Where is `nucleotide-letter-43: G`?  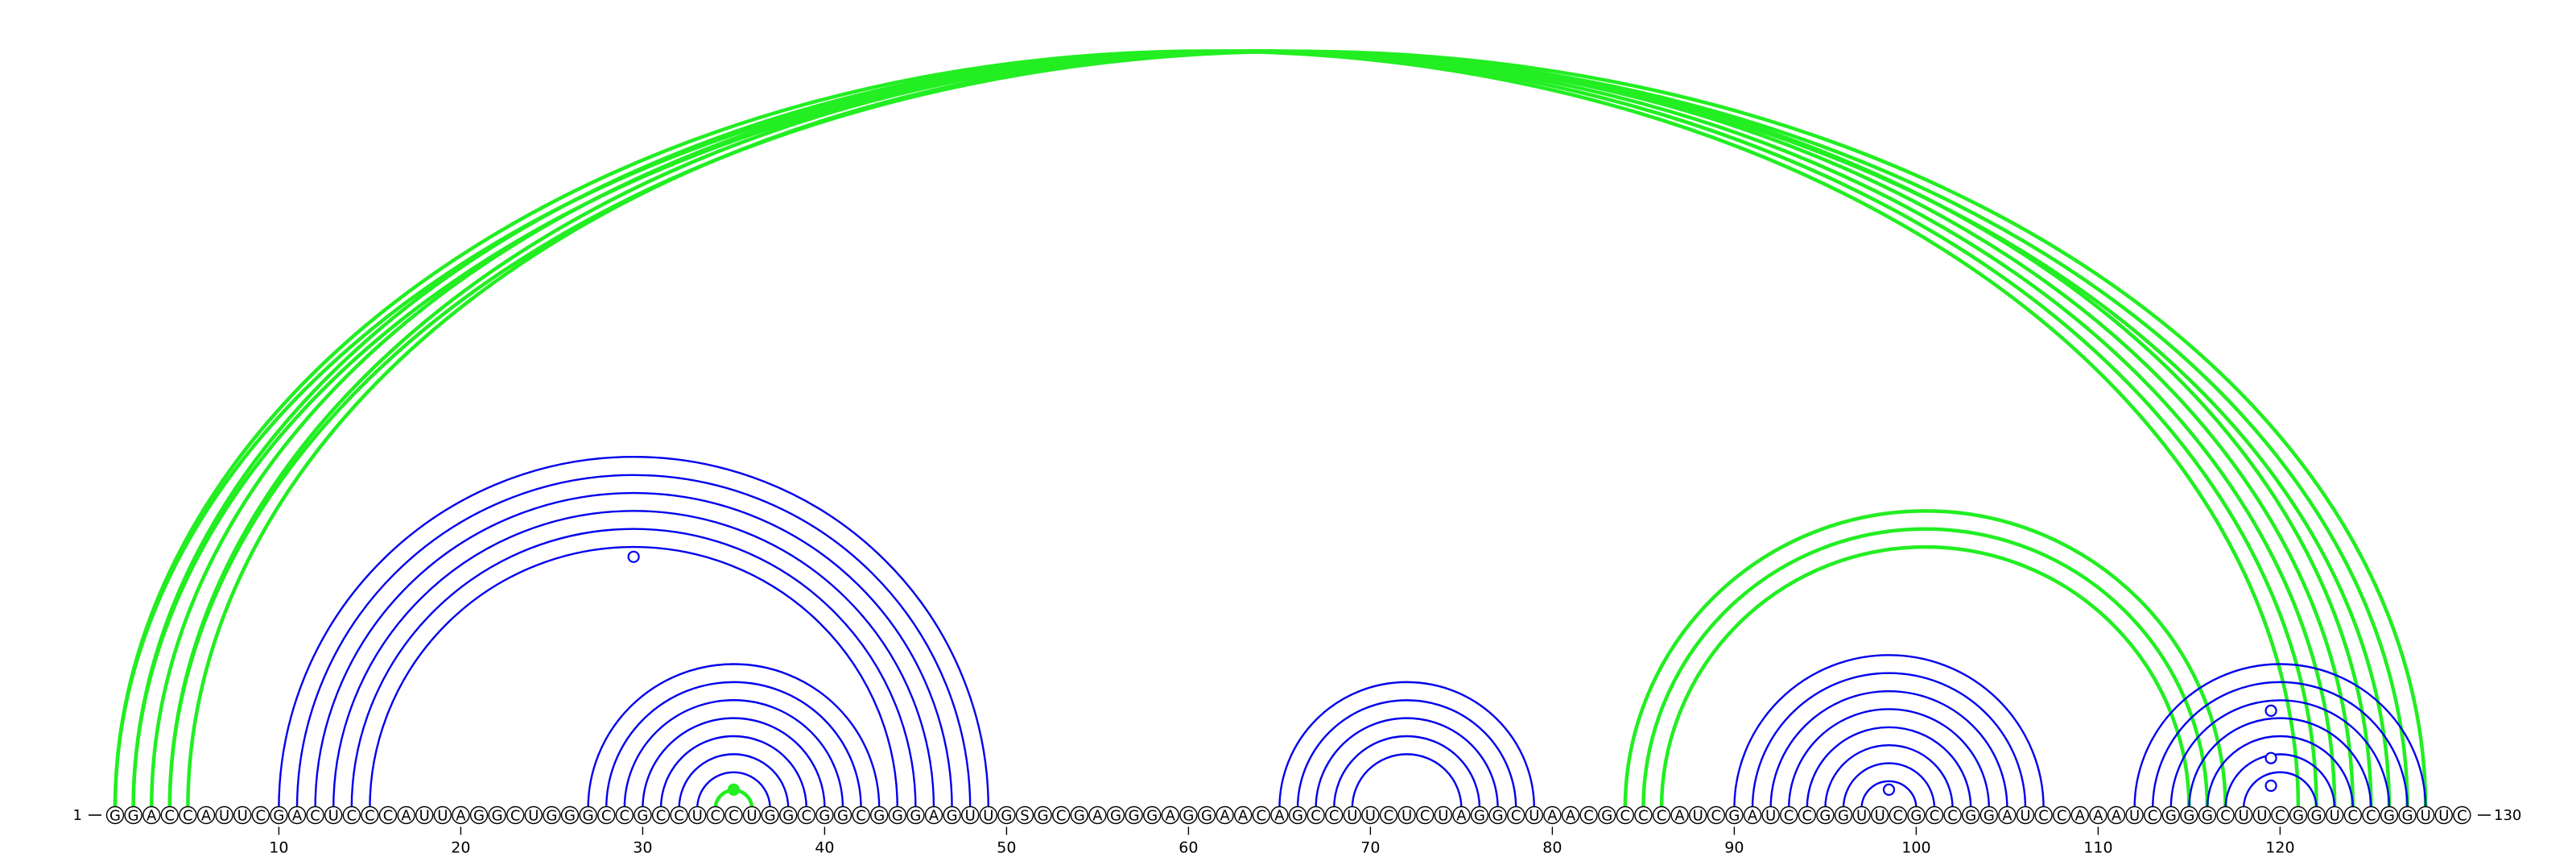
nucleotide-letter-43: G is located at coordinates (879, 816).